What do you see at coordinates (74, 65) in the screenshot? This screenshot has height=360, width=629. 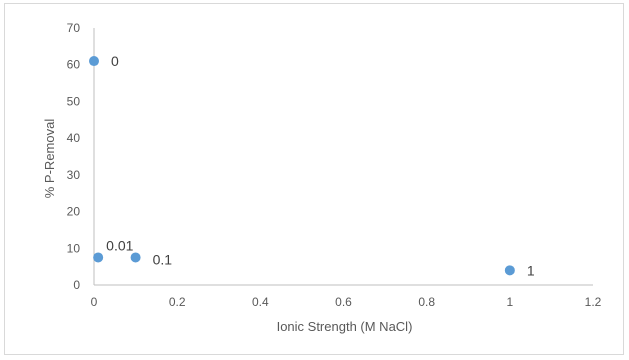 I see `y-tick-label: 60` at bounding box center [74, 65].